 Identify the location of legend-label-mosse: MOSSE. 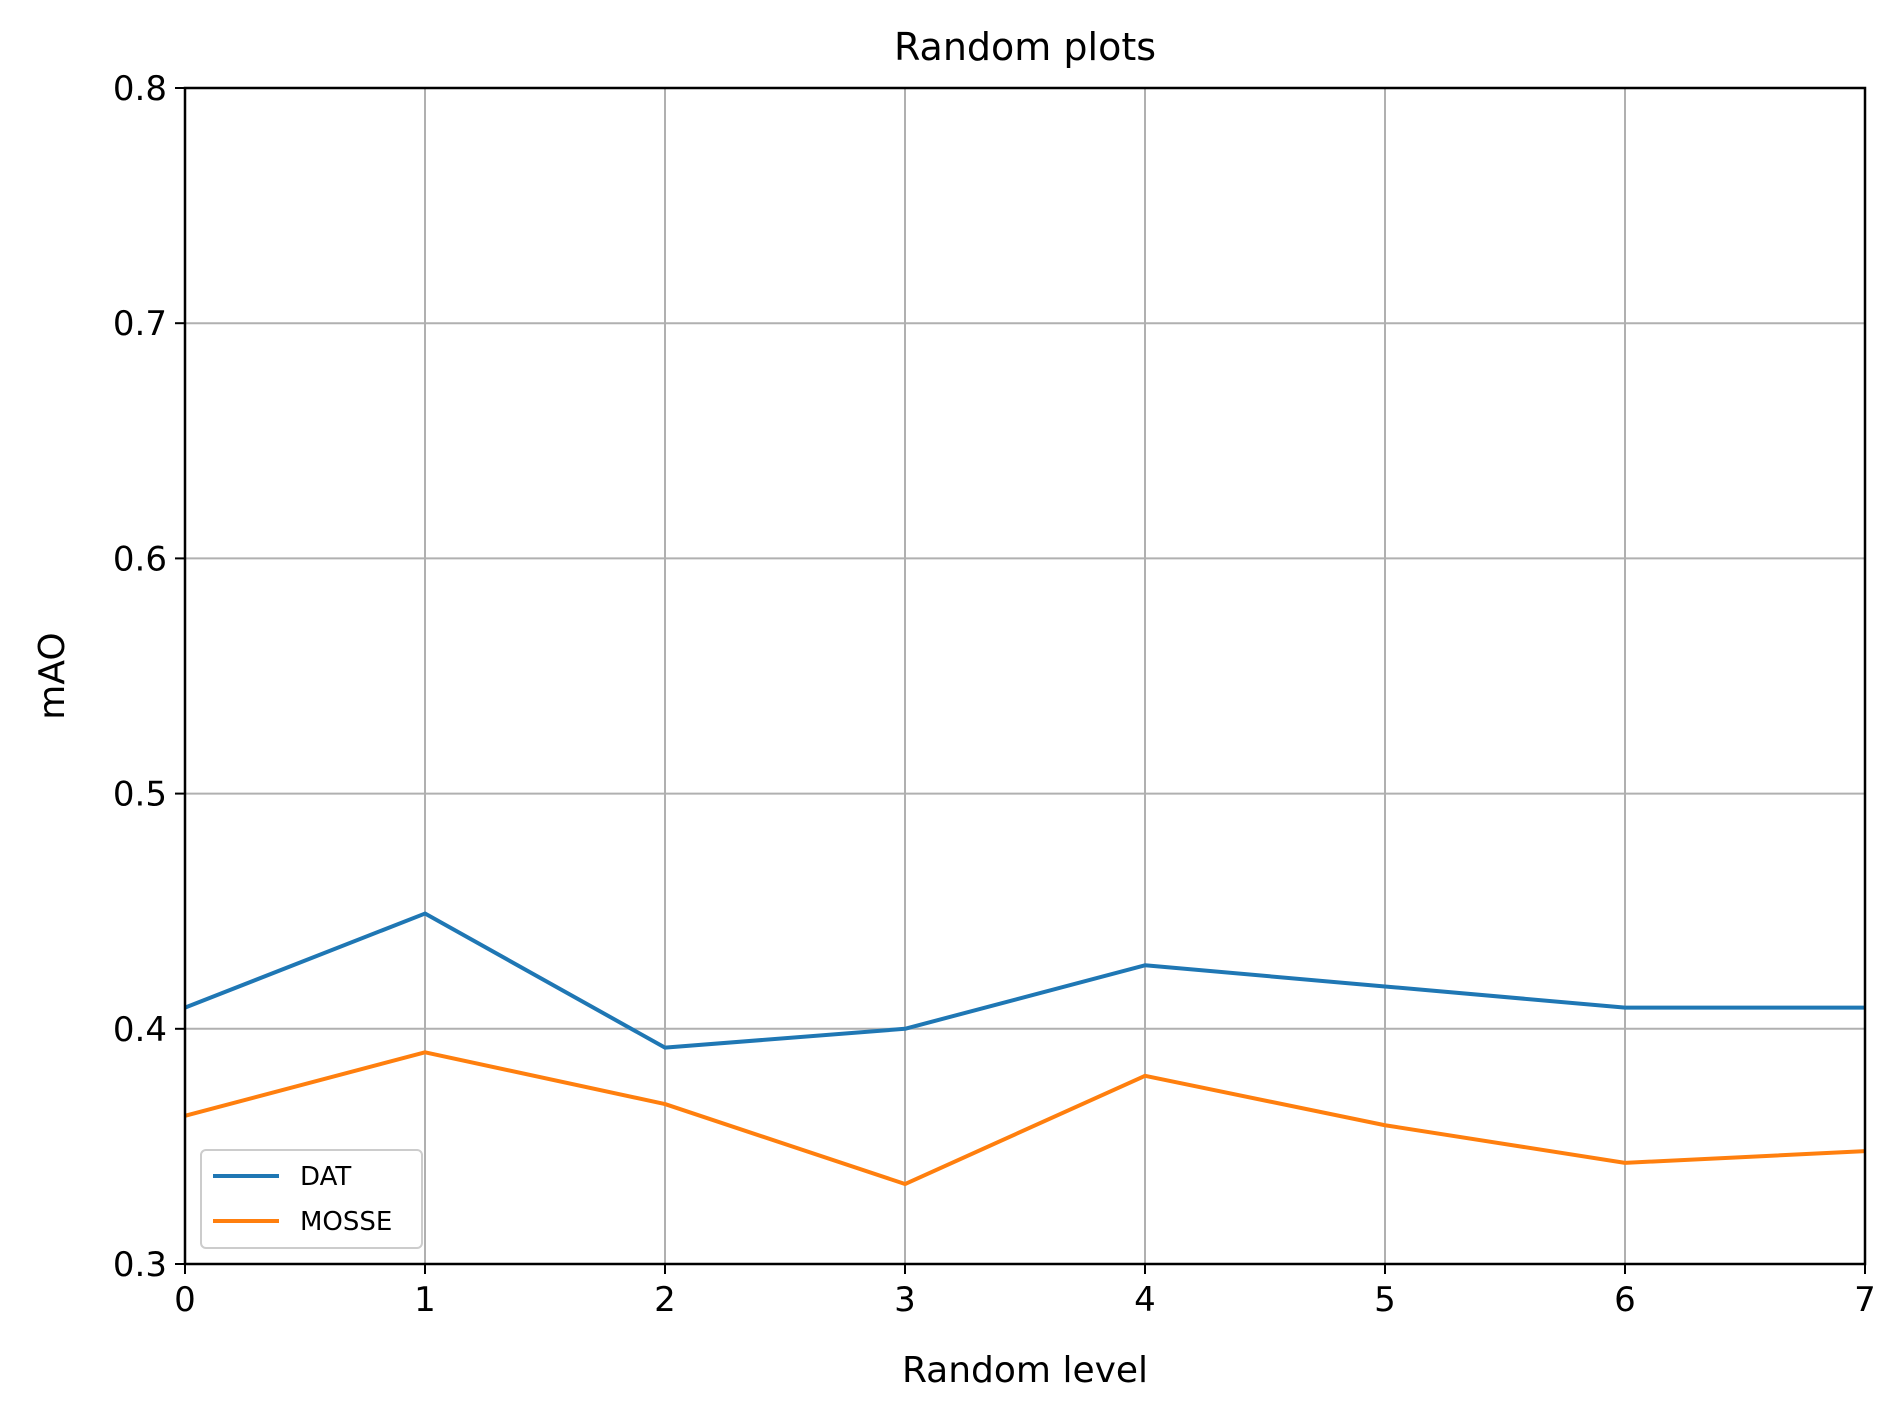
(346, 1222).